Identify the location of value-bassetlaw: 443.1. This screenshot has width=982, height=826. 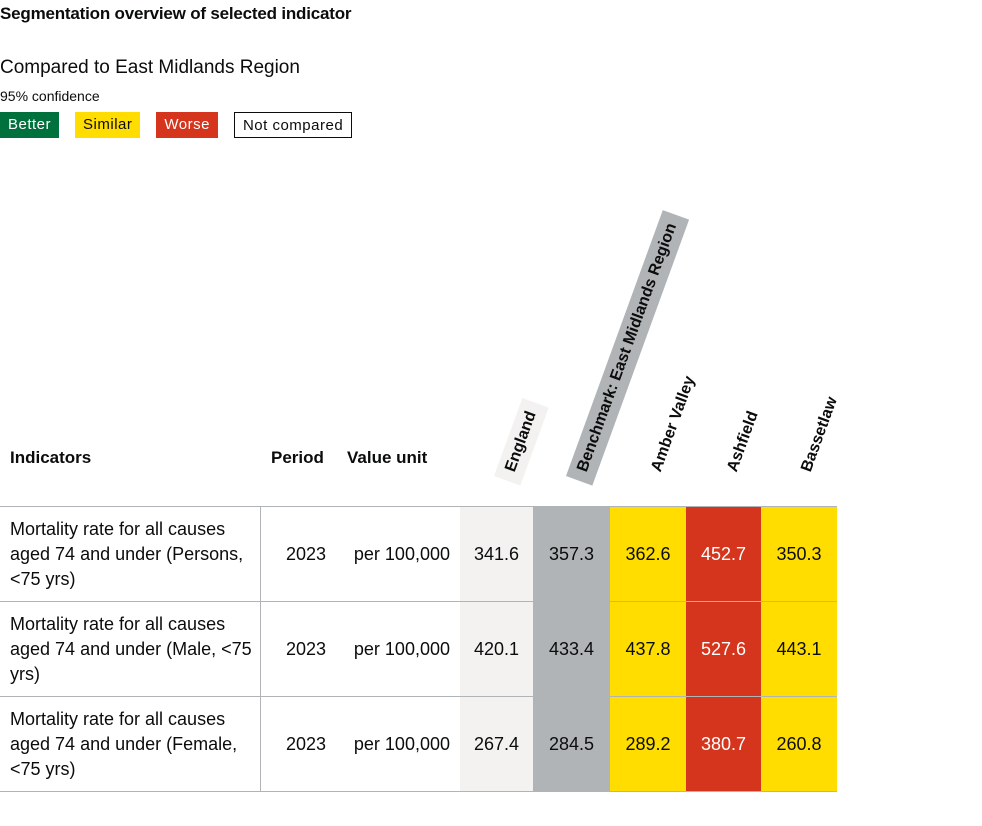
(799, 649).